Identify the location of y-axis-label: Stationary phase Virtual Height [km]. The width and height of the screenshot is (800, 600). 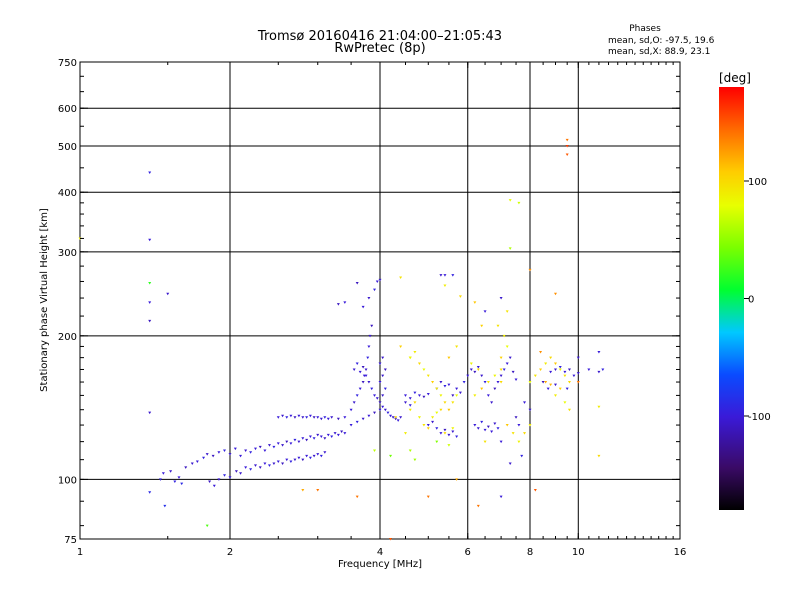
(44, 300).